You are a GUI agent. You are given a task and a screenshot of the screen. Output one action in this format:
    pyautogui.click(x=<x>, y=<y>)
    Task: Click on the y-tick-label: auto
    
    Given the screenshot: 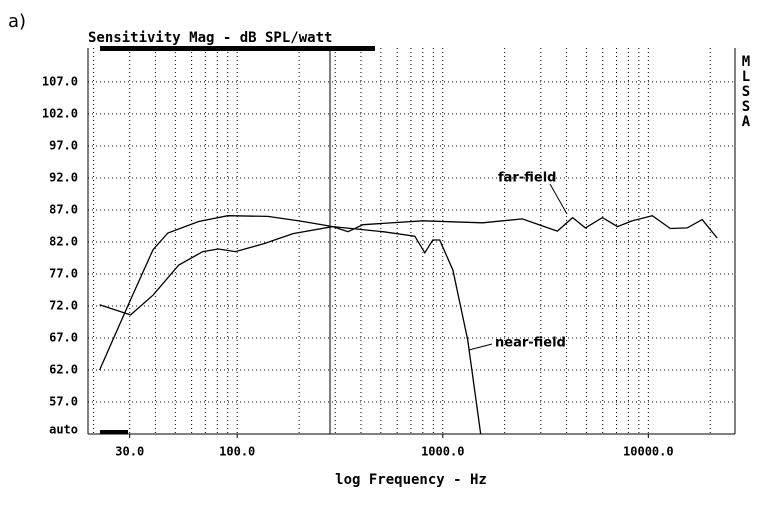 What is the action you would take?
    pyautogui.click(x=63, y=430)
    